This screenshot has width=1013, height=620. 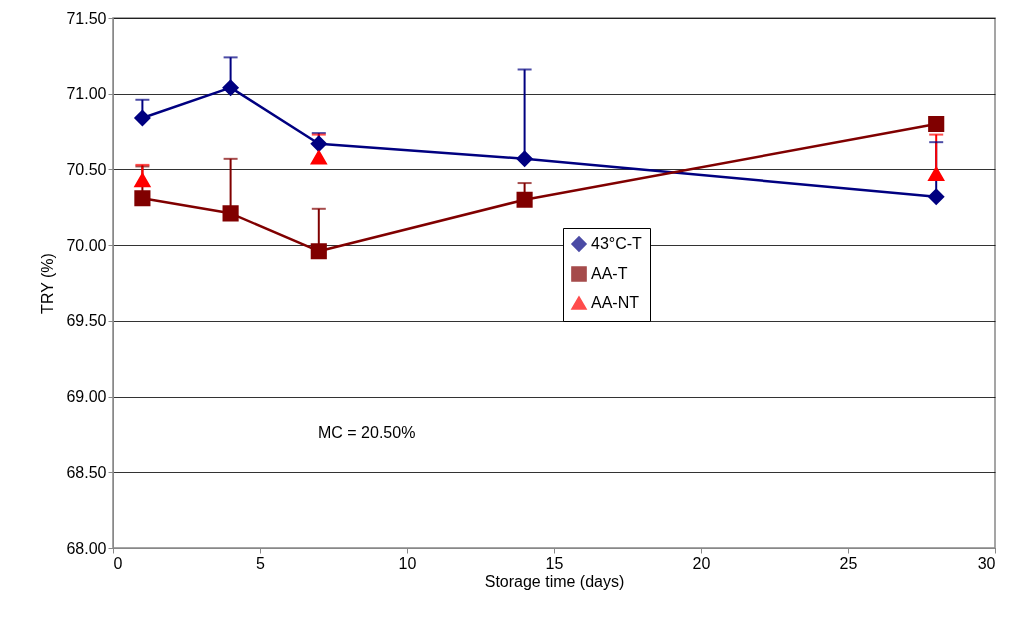 I want to click on x-tick-label: 20, so click(x=701, y=563).